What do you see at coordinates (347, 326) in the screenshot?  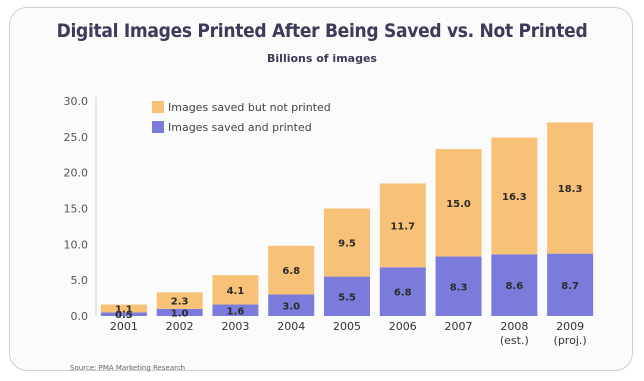 I see `x-tick-label: 2005` at bounding box center [347, 326].